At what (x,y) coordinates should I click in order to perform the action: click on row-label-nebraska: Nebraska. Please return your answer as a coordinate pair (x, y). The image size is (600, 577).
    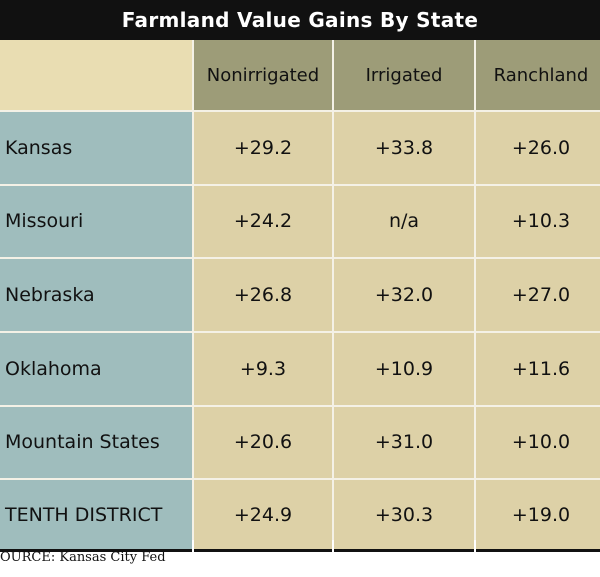
    Looking at the image, I should click on (96, 295).